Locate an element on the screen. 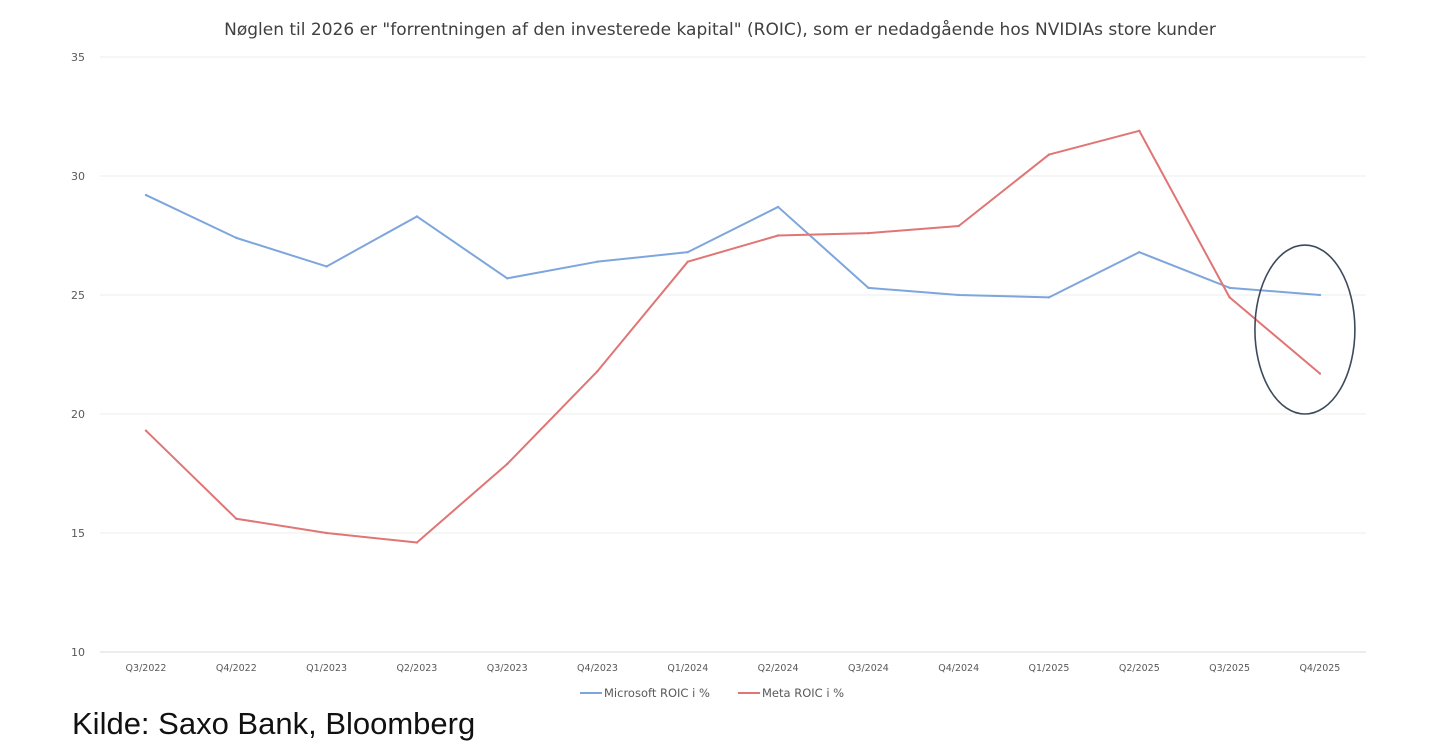 This screenshot has height=756, width=1440. x-tick-label: Q1/2023 is located at coordinates (326, 668).